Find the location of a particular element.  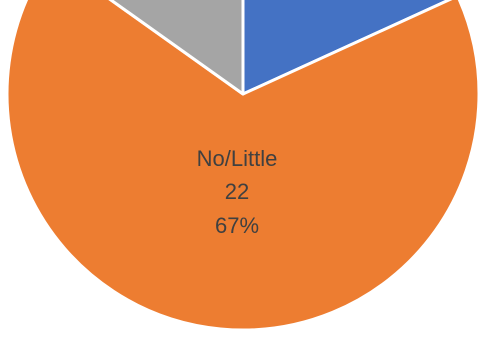

slice-label-category: No/Little is located at coordinates (237, 158).